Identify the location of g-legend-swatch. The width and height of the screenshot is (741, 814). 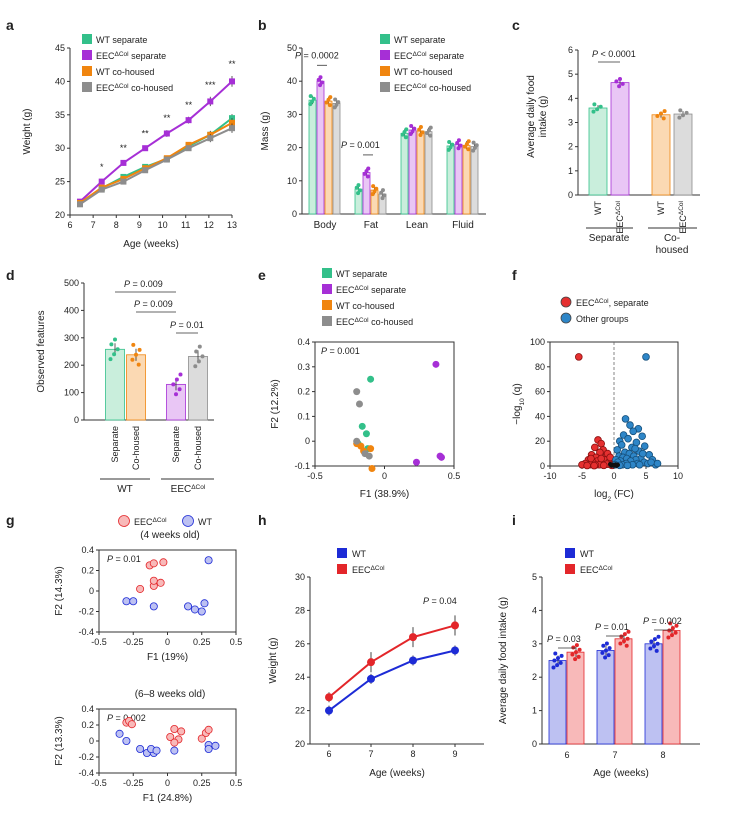
(188, 521).